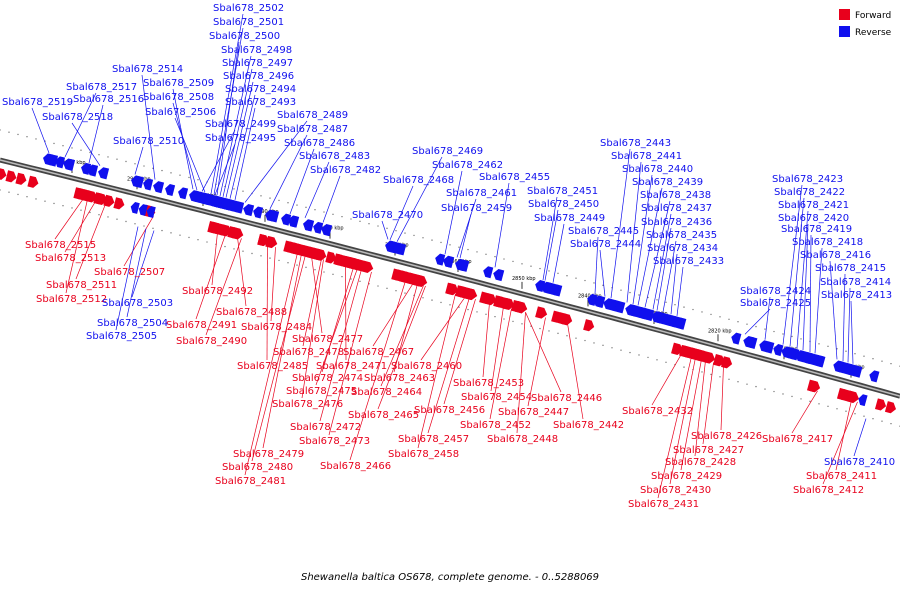 This screenshot has width=900, height=600. Describe the element at coordinates (268, 454) in the screenshot. I see `gene-label: Sbal678_2479` at that location.